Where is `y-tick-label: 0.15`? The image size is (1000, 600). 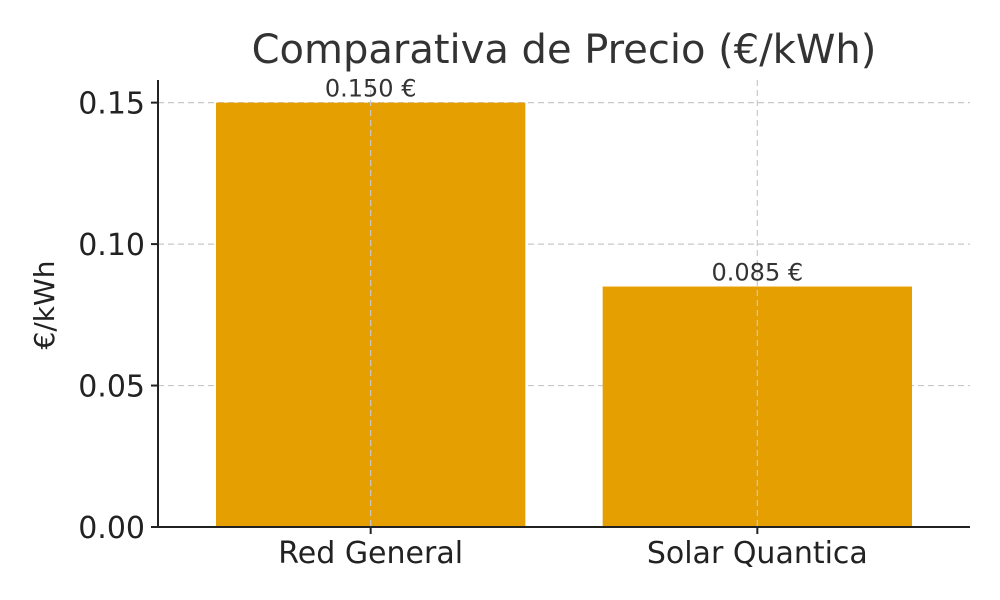
y-tick-label: 0.15 is located at coordinates (111, 104).